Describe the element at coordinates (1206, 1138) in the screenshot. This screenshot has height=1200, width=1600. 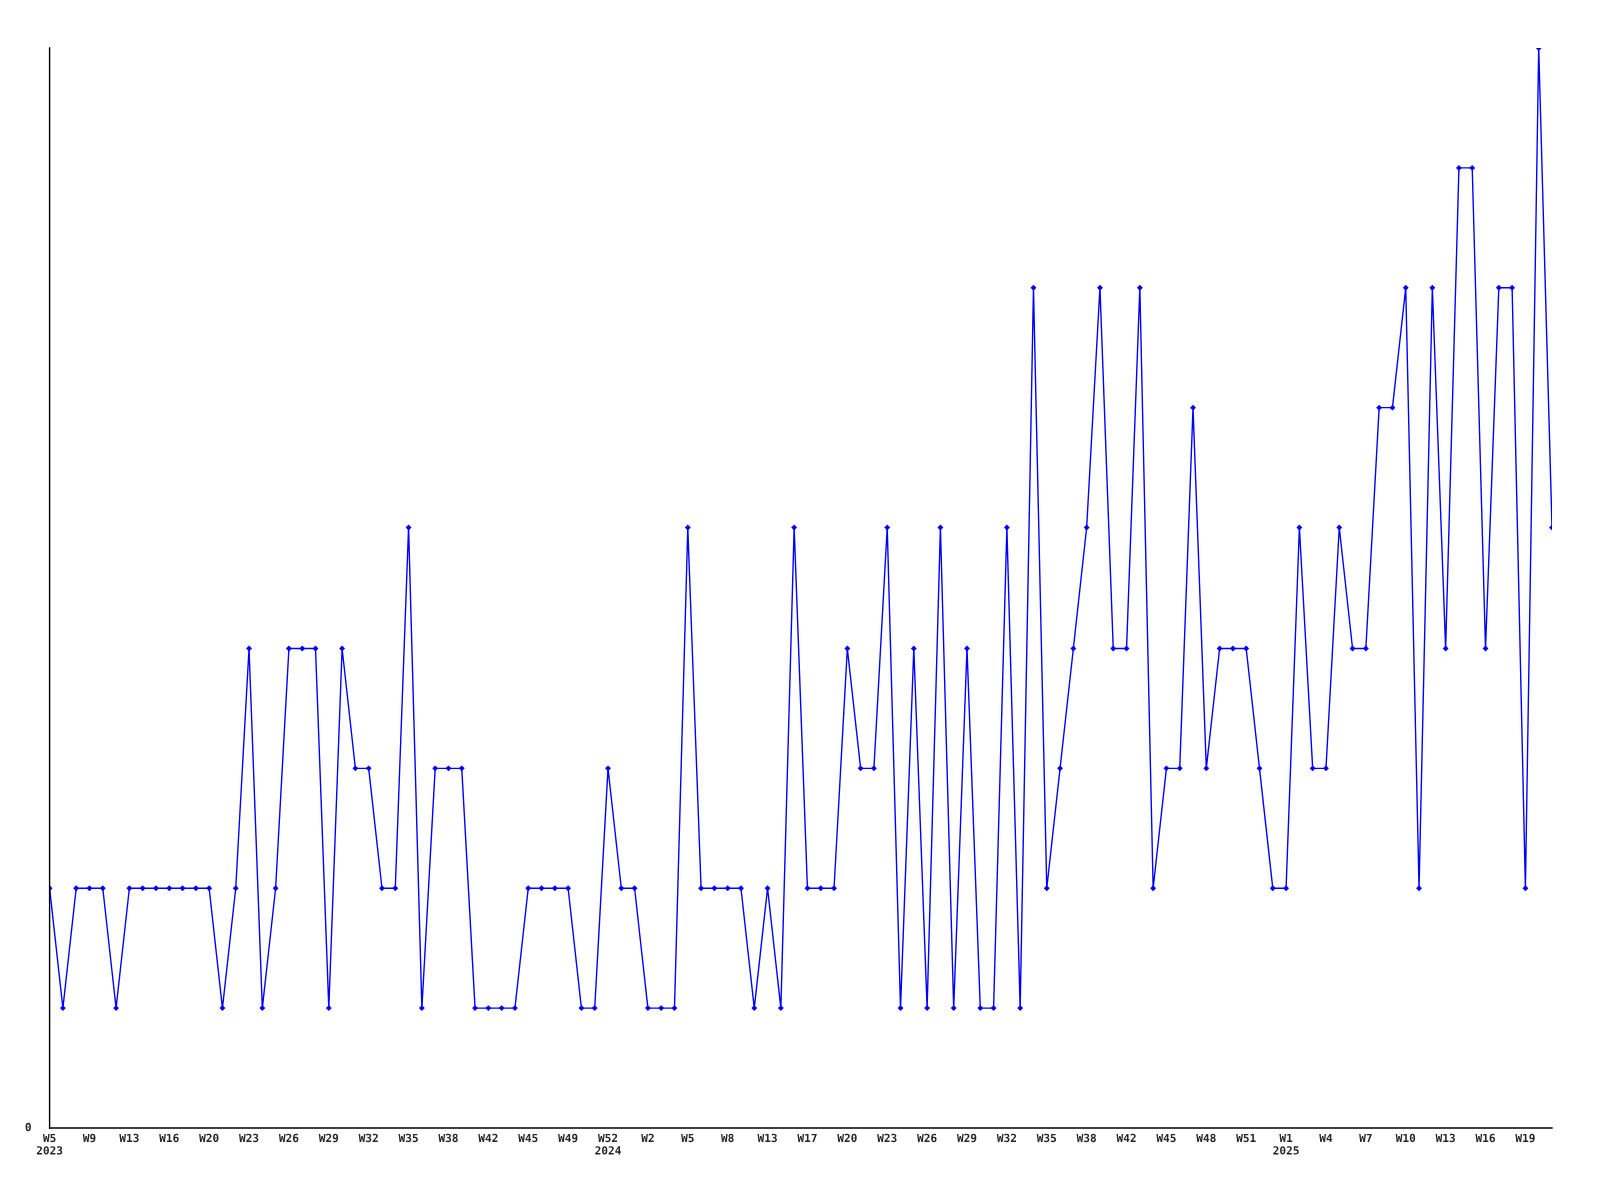
I see `x-tick-label: W48` at that location.